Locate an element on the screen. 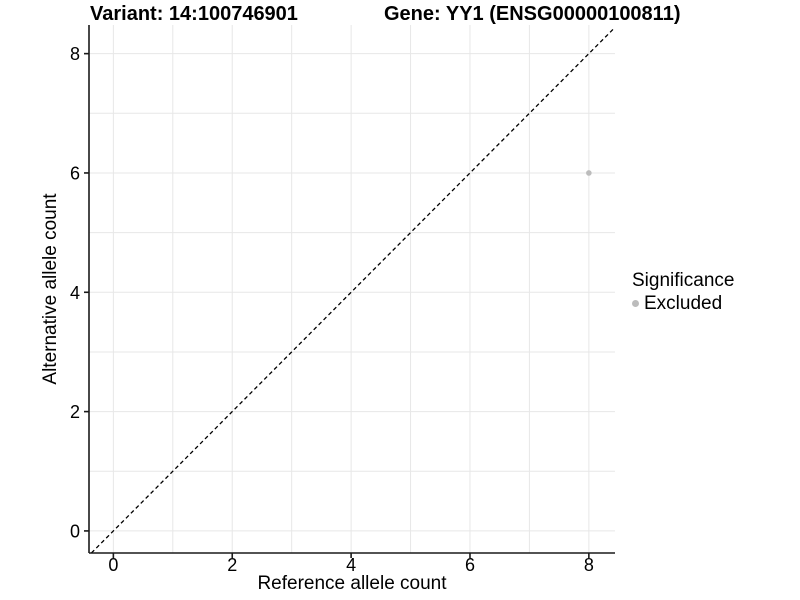 The image size is (800, 600). x-tick-label: 0 is located at coordinates (113, 565).